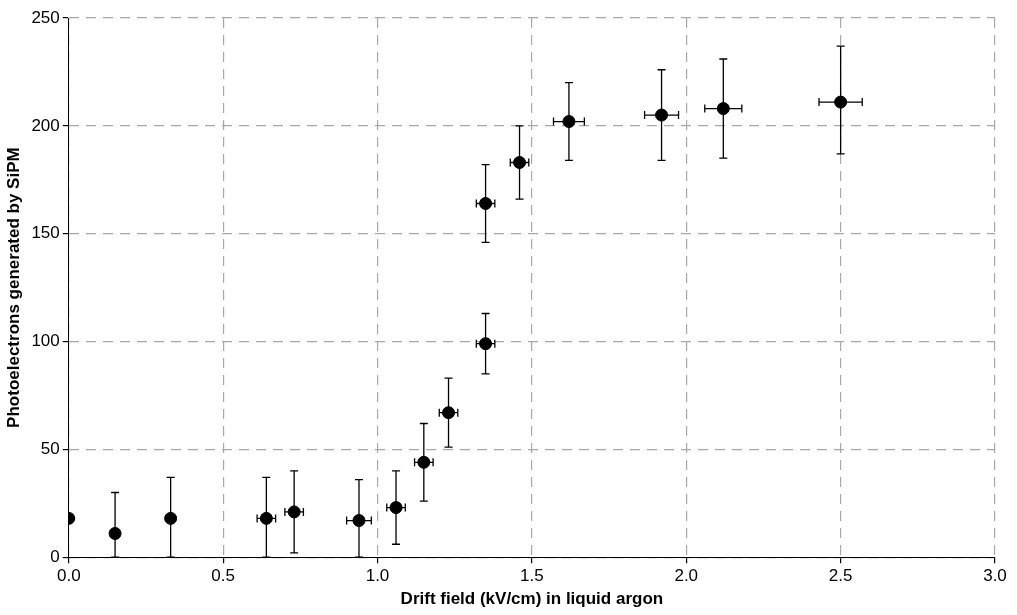 The width and height of the screenshot is (1017, 615). Describe the element at coordinates (55, 556) in the screenshot. I see `y-tick-label: 0` at that location.